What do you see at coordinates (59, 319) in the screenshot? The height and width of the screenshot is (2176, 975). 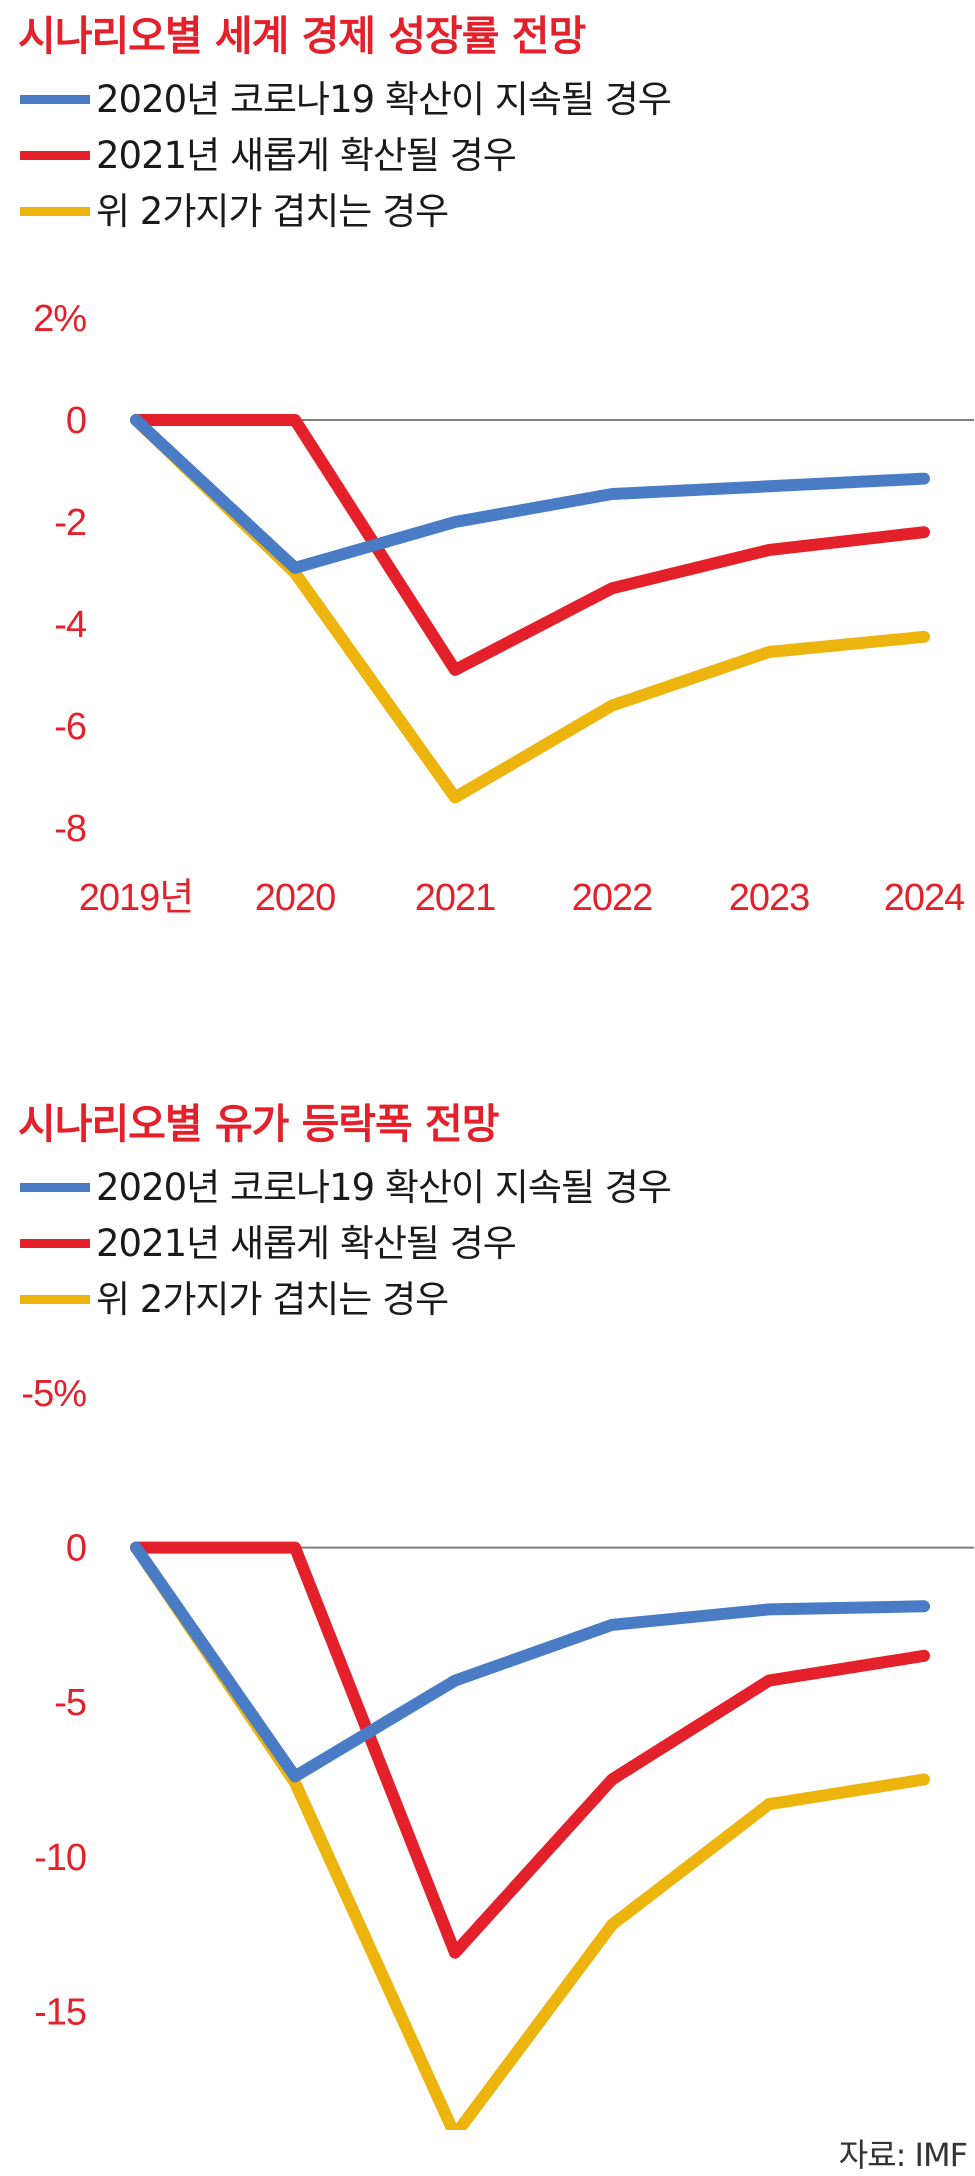 I see `y-tick-label: 2%` at bounding box center [59, 319].